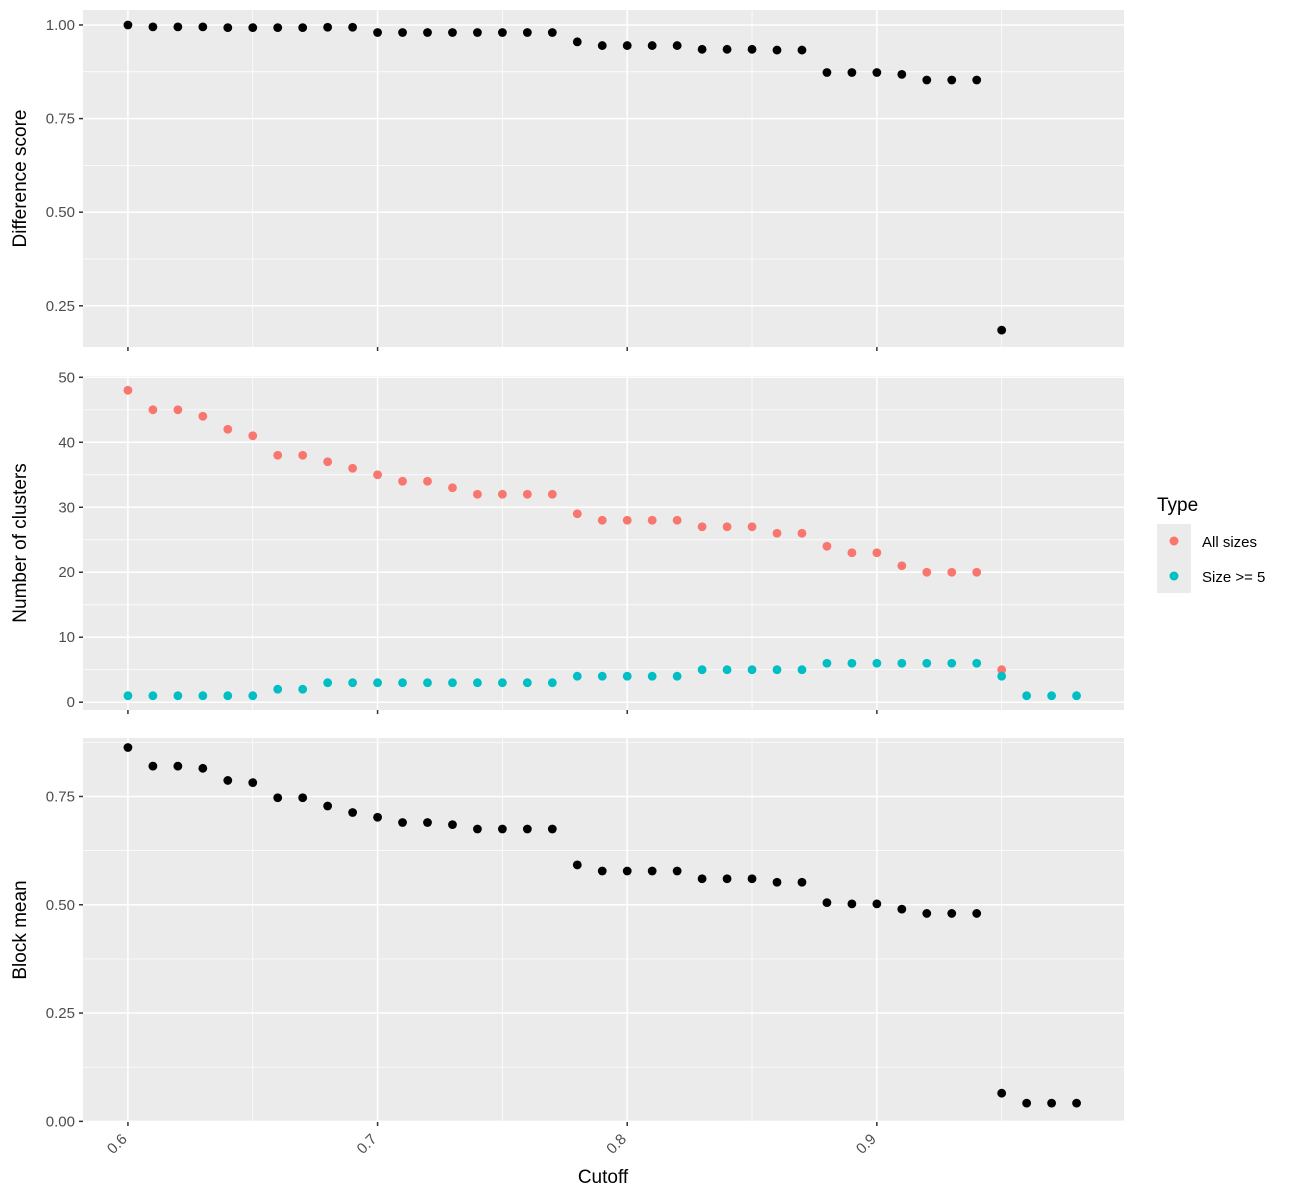  What do you see at coordinates (60, 905) in the screenshot?
I see `y-tick-label: 0.50` at bounding box center [60, 905].